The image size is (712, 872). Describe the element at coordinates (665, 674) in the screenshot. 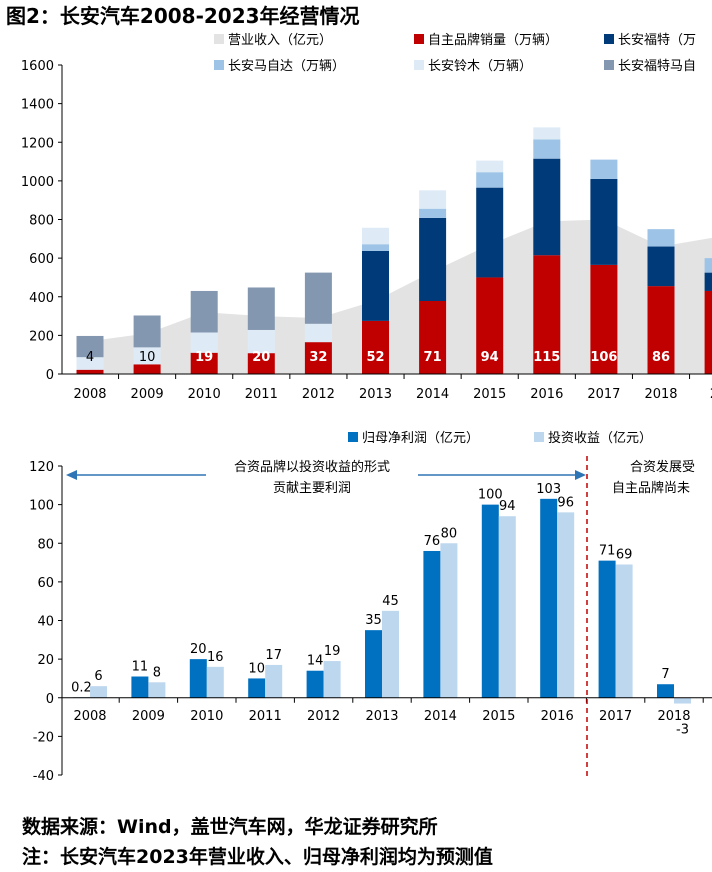

I see `bar-data-label: 7` at that location.